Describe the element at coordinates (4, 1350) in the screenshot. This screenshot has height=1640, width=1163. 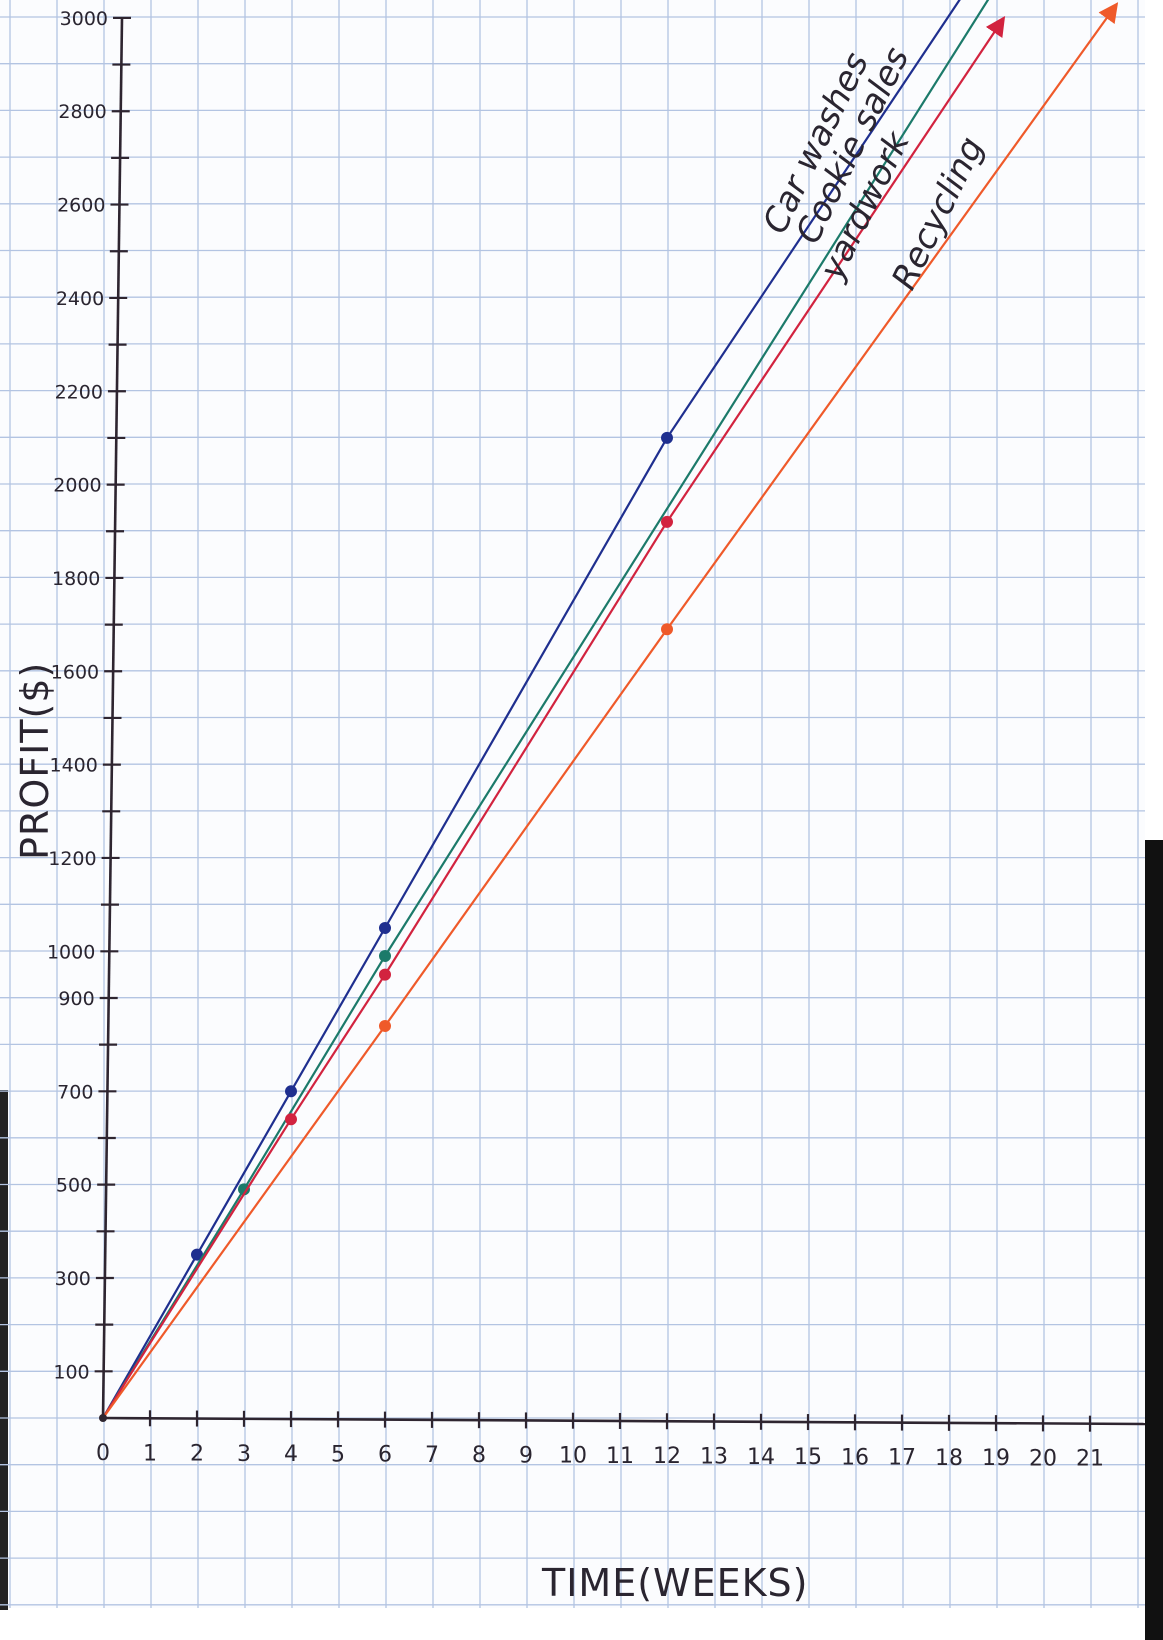
I see `scan-edge-left` at that location.